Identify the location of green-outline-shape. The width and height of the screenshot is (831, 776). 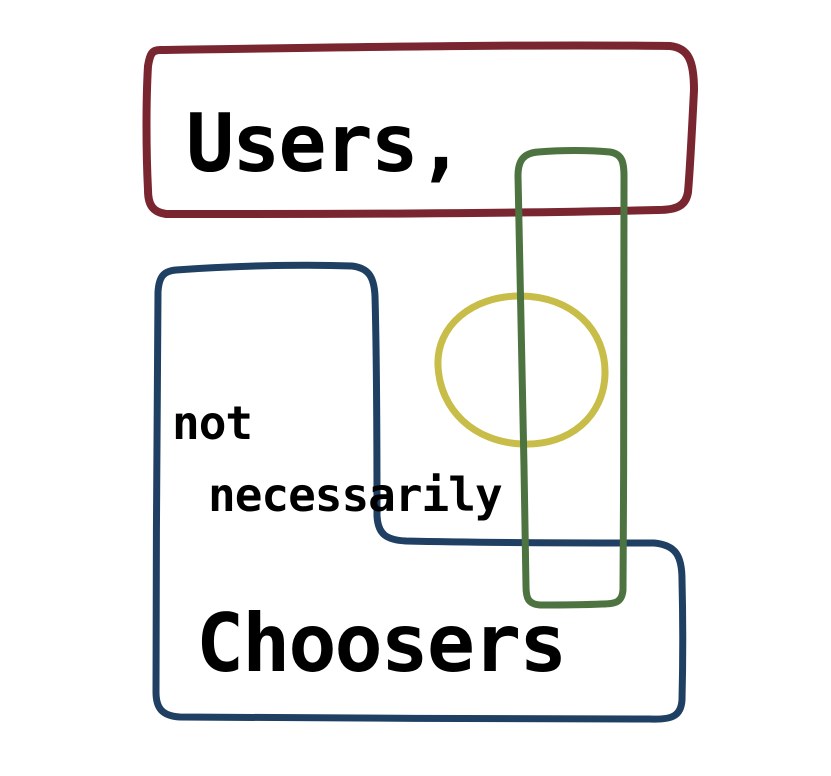
(571, 378).